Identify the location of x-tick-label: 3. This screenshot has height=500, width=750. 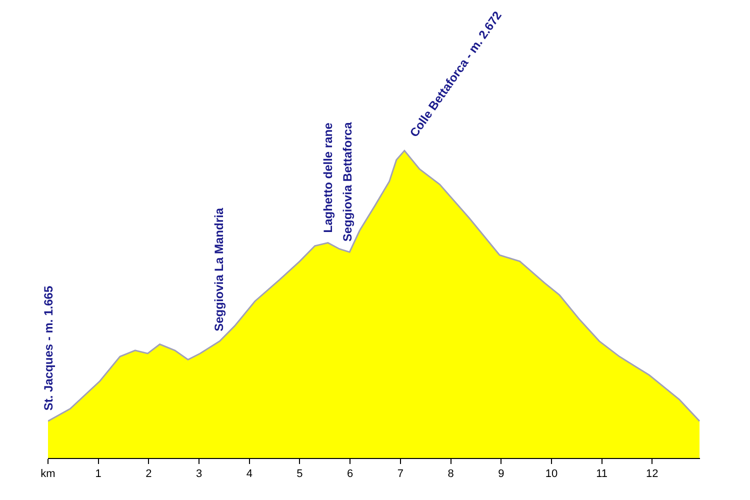
(199, 474).